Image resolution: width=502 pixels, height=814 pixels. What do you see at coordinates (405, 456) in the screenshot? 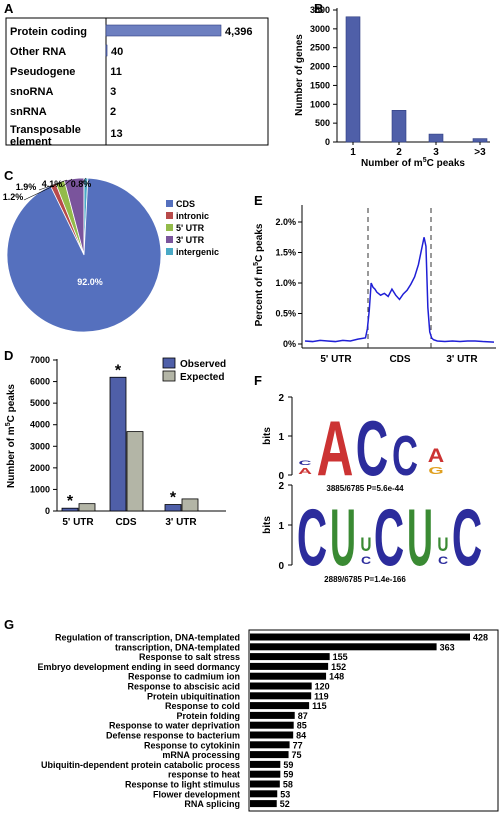
I see `logo1-letter-c-large-2: C` at bounding box center [405, 456].